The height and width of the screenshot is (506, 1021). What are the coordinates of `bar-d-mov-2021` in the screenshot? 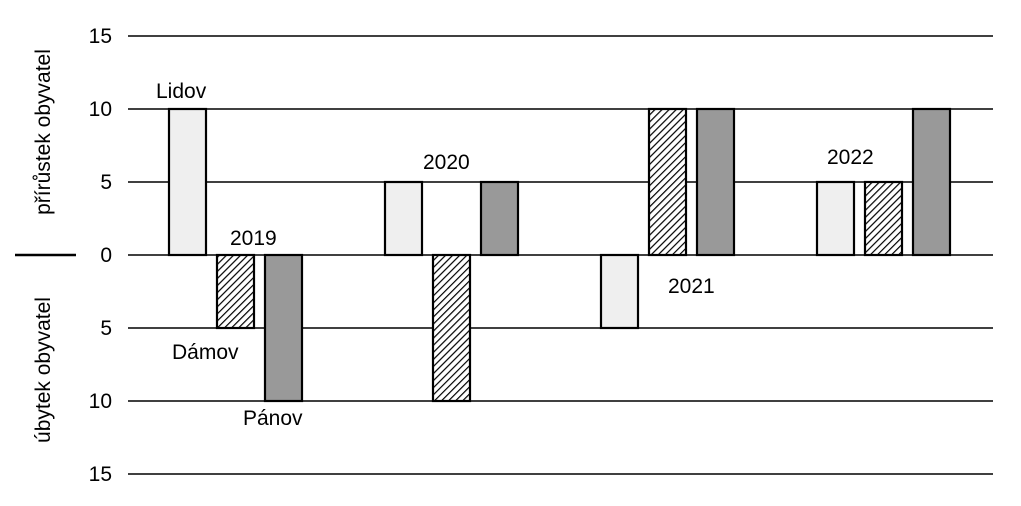 It's located at (667, 182).